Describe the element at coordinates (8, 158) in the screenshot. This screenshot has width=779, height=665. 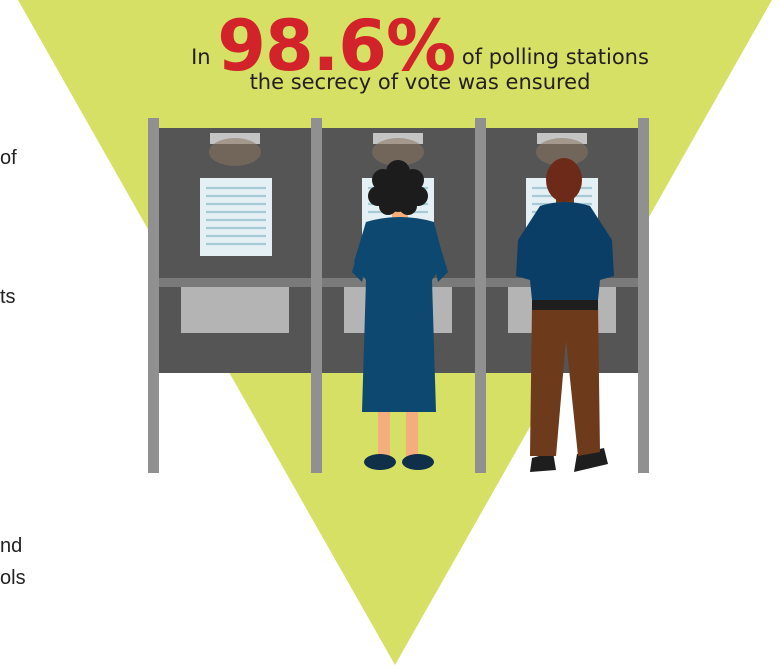
I see `text-fragment-of: of` at that location.